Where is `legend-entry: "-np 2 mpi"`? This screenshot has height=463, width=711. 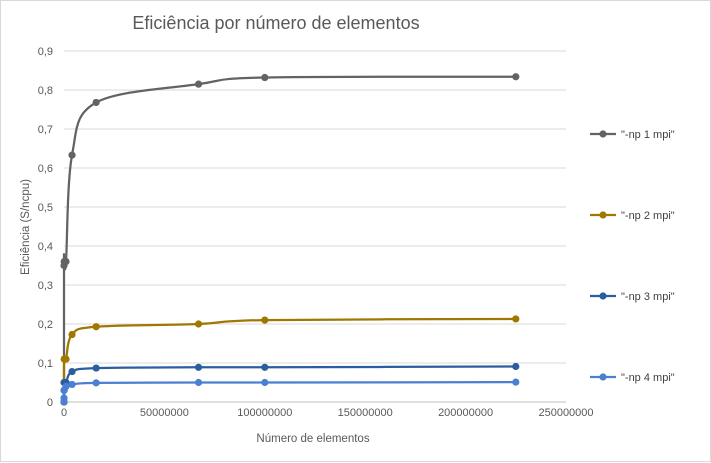 legend-entry: "-np 2 mpi" is located at coordinates (632, 216).